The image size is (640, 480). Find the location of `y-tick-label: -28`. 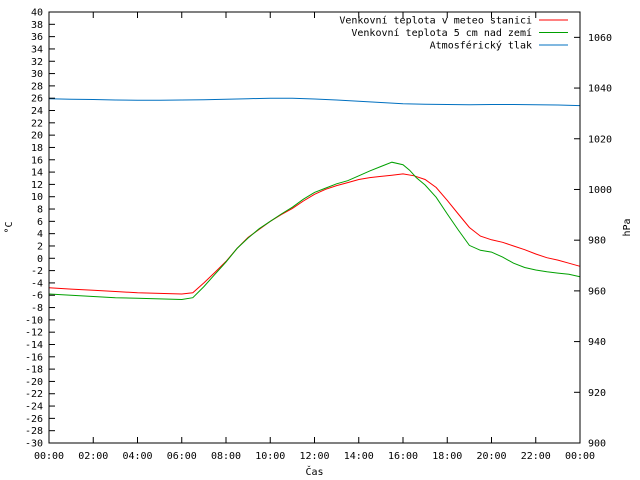

y-tick-label: -28 is located at coordinates (34, 431).